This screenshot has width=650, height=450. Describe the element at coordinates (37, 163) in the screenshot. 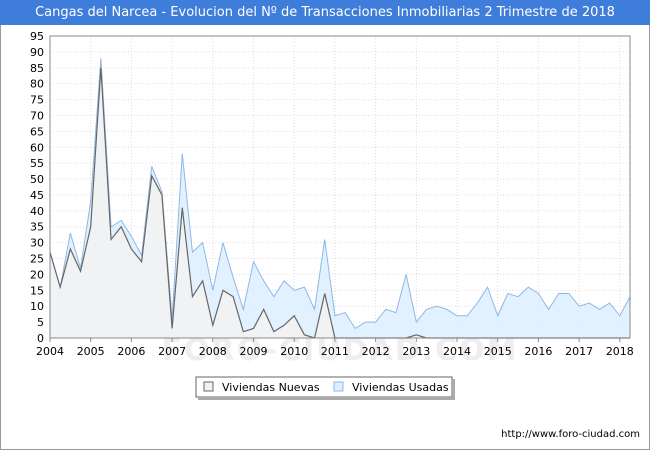

I see `y-tick-label: 55` at that location.